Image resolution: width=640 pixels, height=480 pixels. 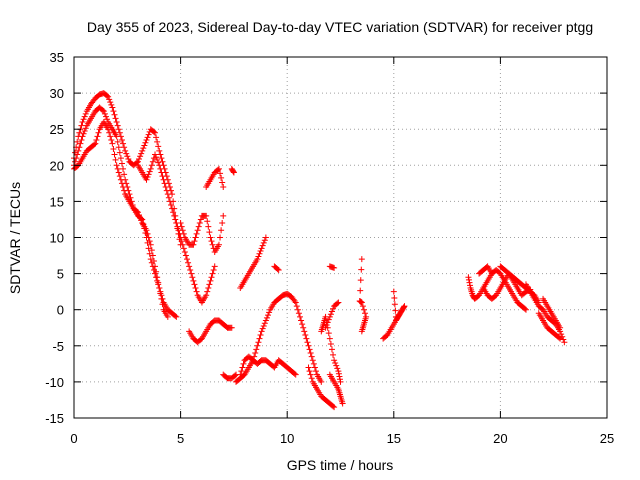 What do you see at coordinates (57, 129) in the screenshot?
I see `y-tick-label: 25` at bounding box center [57, 129].